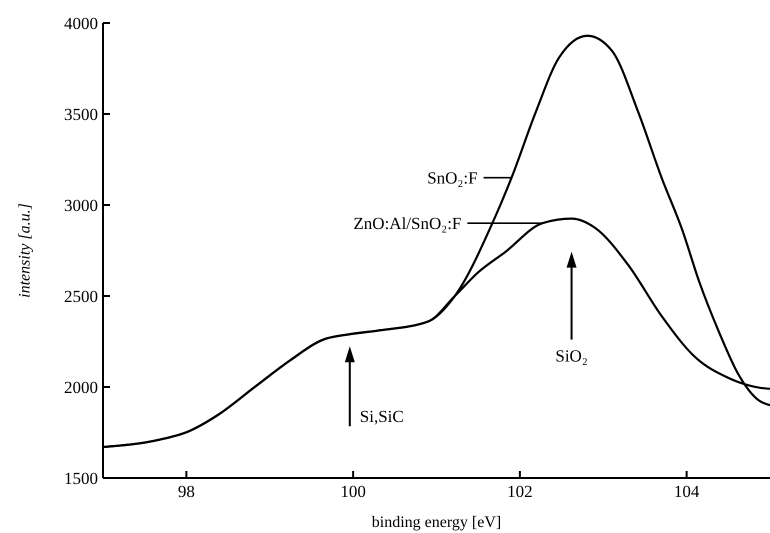  I want to click on y-tick-label: 2000, so click(81, 388).